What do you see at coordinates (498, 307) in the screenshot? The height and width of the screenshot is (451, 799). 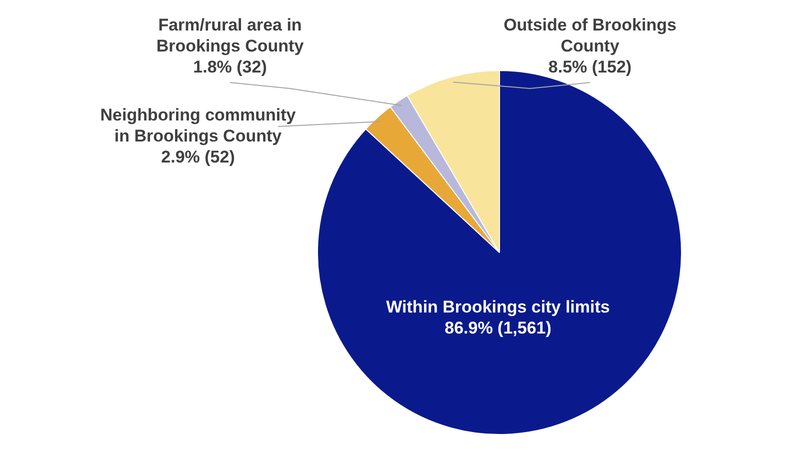 I see `slice-label: Within Brookings city limits` at bounding box center [498, 307].